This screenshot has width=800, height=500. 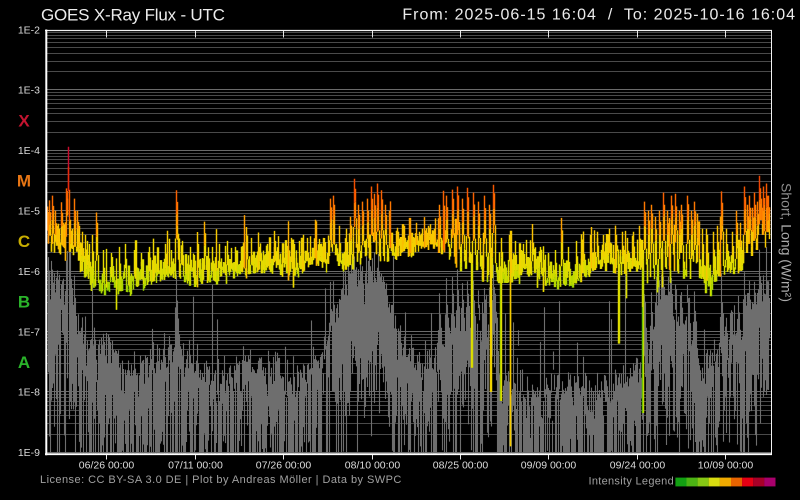 What do you see at coordinates (29, 453) in the screenshot?
I see `svg-text: 1E-9` at bounding box center [29, 453].